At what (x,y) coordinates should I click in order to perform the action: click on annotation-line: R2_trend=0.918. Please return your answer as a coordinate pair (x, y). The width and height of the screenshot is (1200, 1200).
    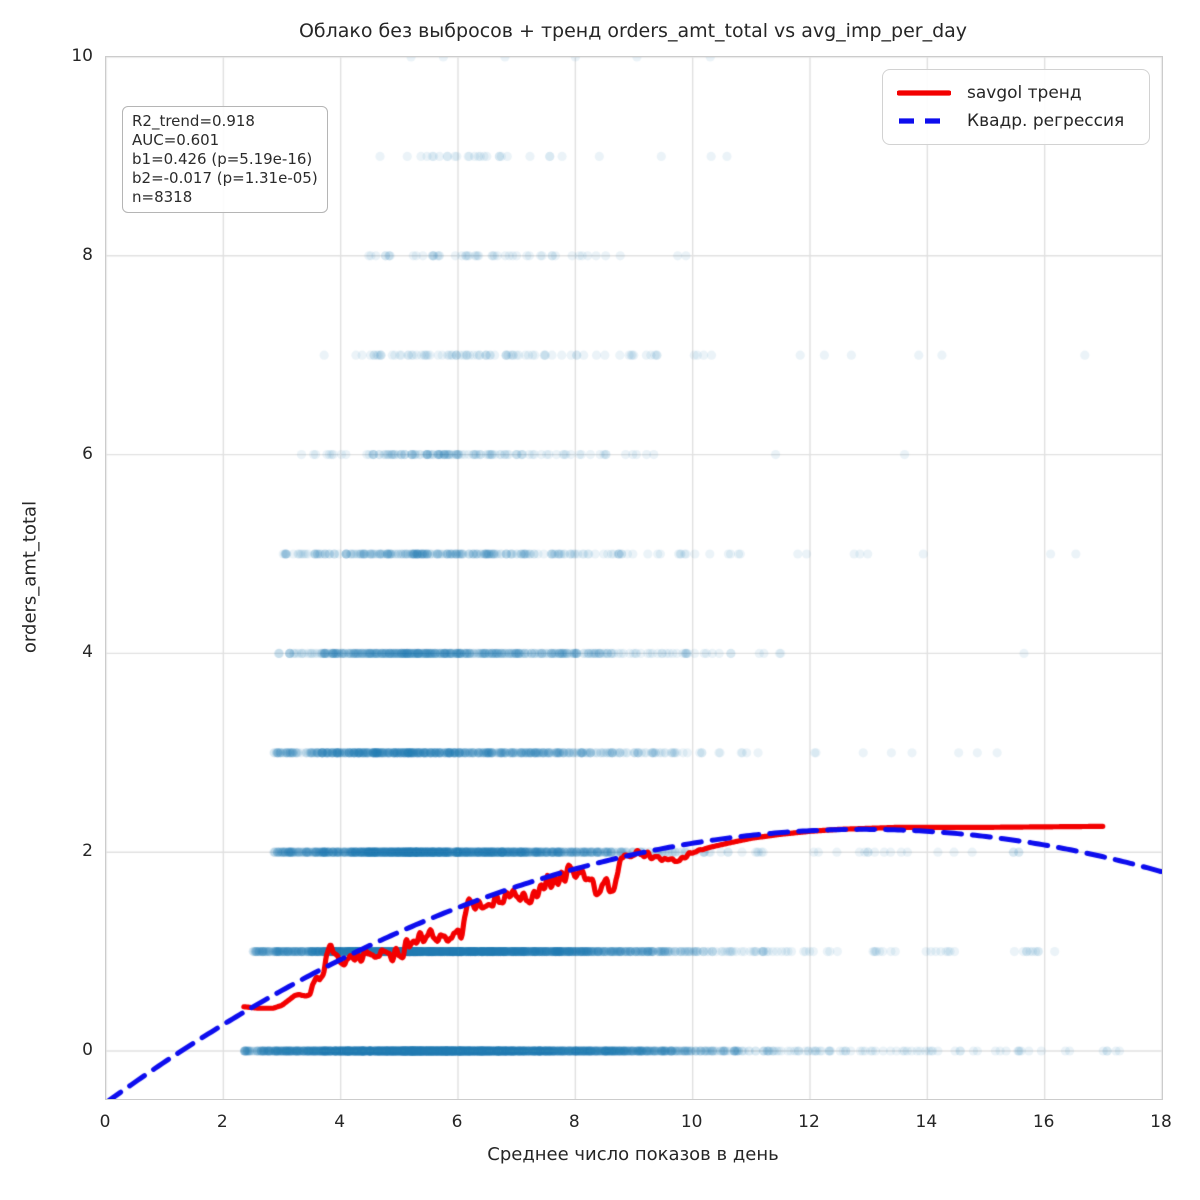
    Looking at the image, I should click on (193, 121).